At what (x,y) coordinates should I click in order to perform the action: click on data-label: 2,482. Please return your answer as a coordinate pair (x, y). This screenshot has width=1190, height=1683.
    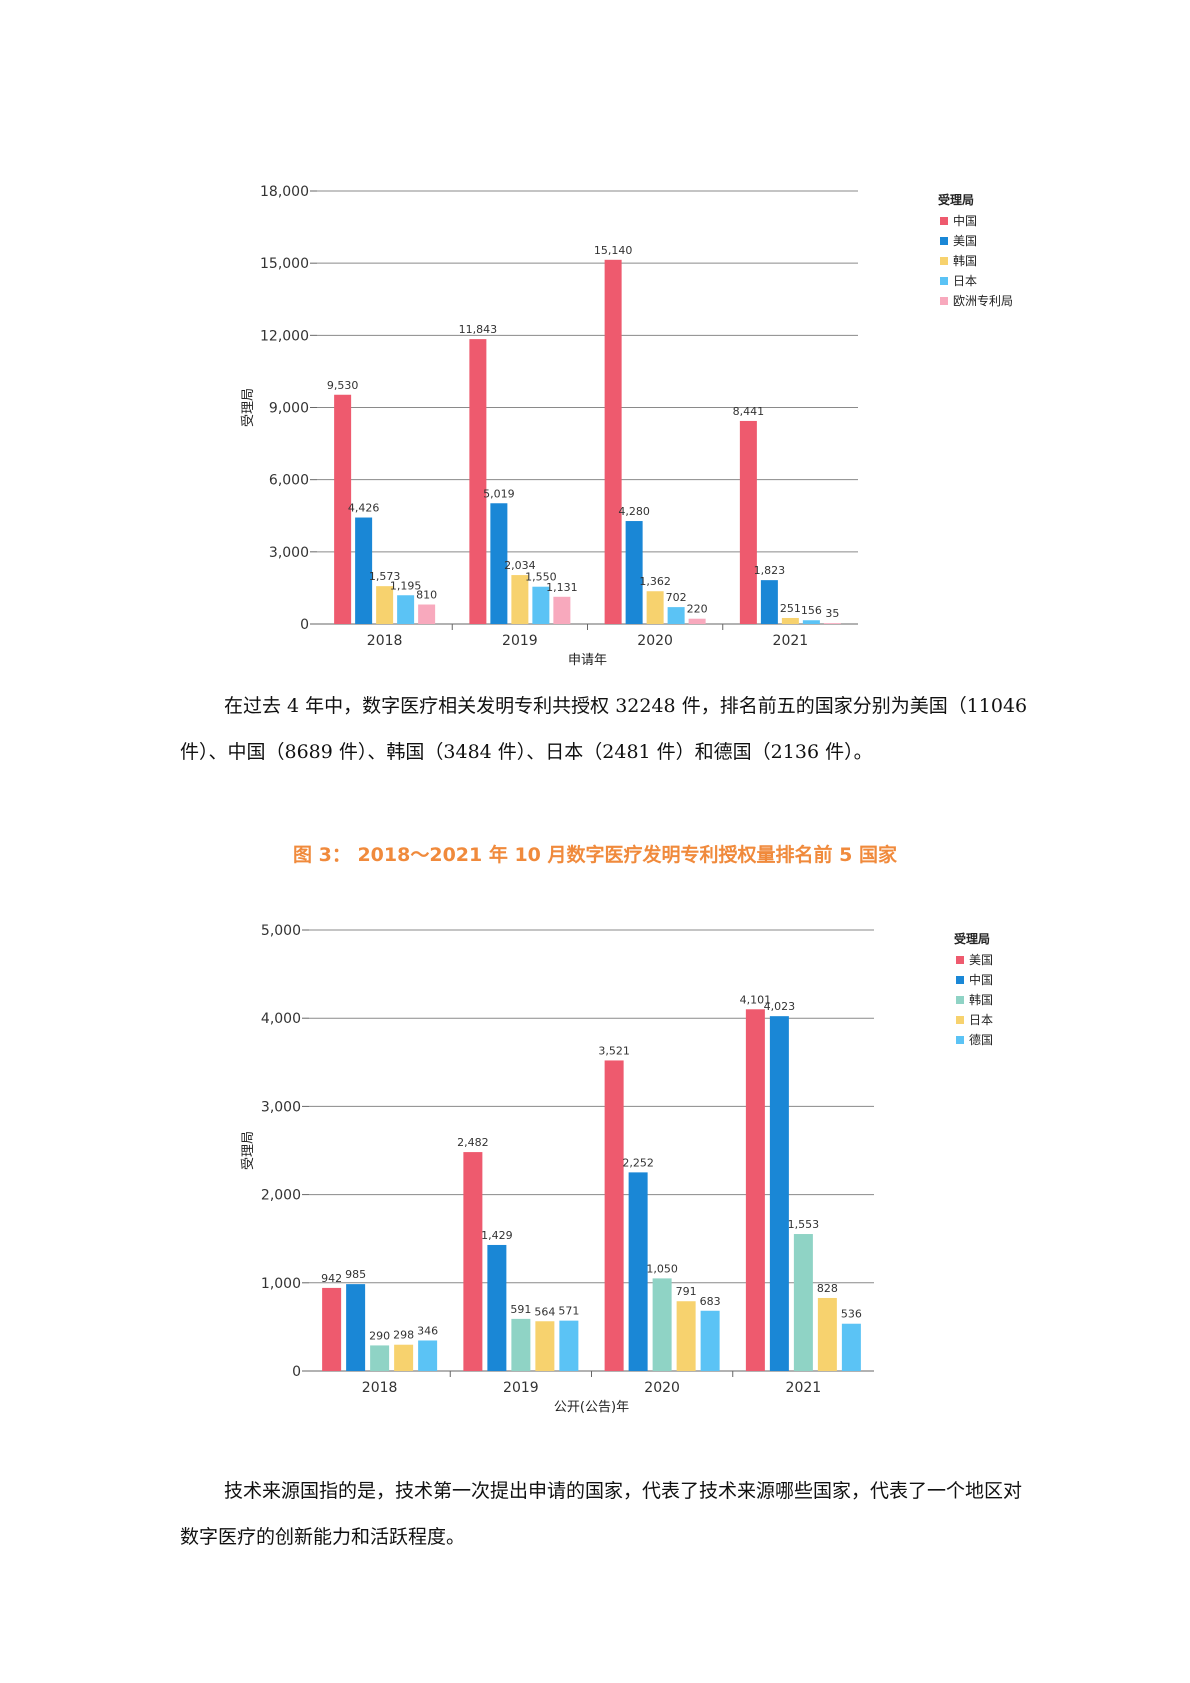
    Looking at the image, I should click on (473, 1142).